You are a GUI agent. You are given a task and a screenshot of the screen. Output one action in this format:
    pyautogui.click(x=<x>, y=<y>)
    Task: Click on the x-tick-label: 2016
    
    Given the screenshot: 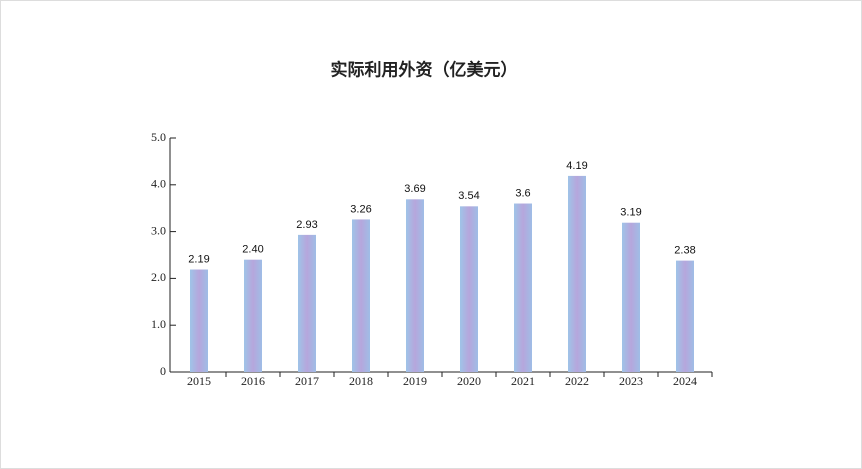 What is the action you would take?
    pyautogui.click(x=253, y=381)
    